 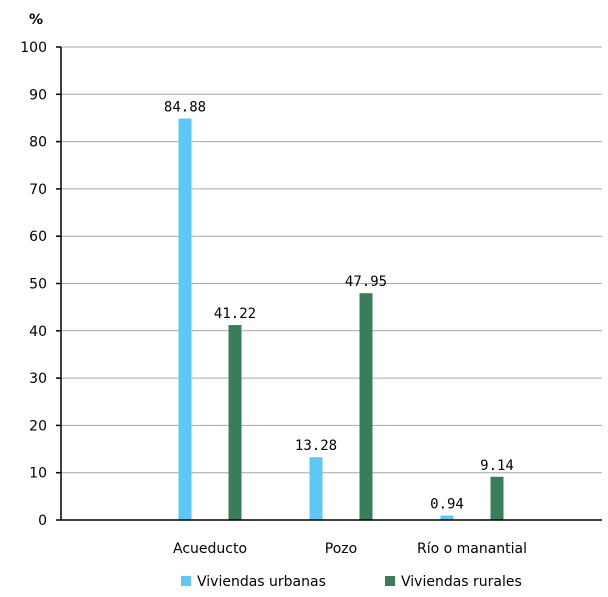 I want to click on legend: Viviendas urbanas Viviendas rurales, so click(x=351, y=582).